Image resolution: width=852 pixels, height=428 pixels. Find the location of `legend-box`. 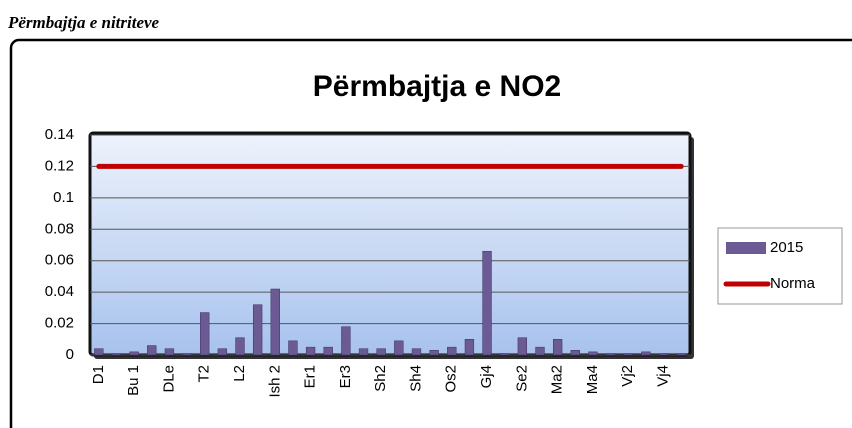

legend-box is located at coordinates (780, 266).